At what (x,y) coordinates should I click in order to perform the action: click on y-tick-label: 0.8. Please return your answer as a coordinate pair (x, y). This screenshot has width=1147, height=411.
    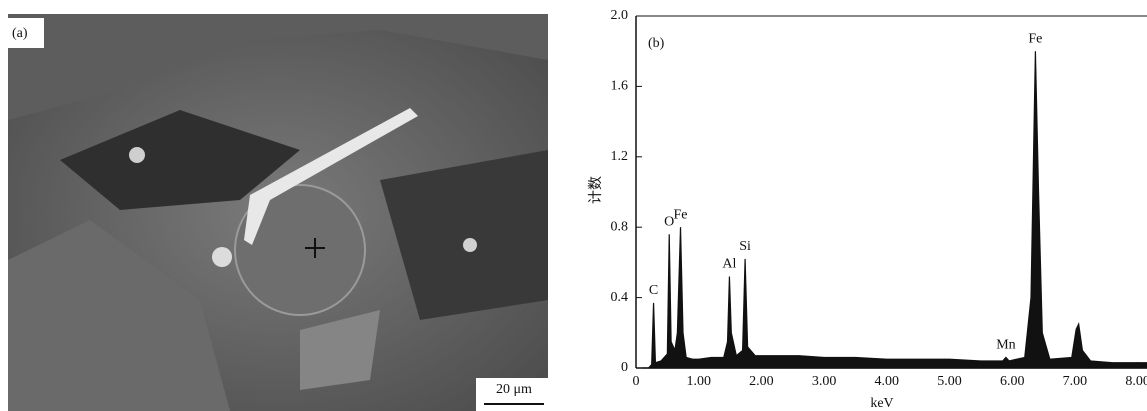
    Looking at the image, I should click on (620, 226).